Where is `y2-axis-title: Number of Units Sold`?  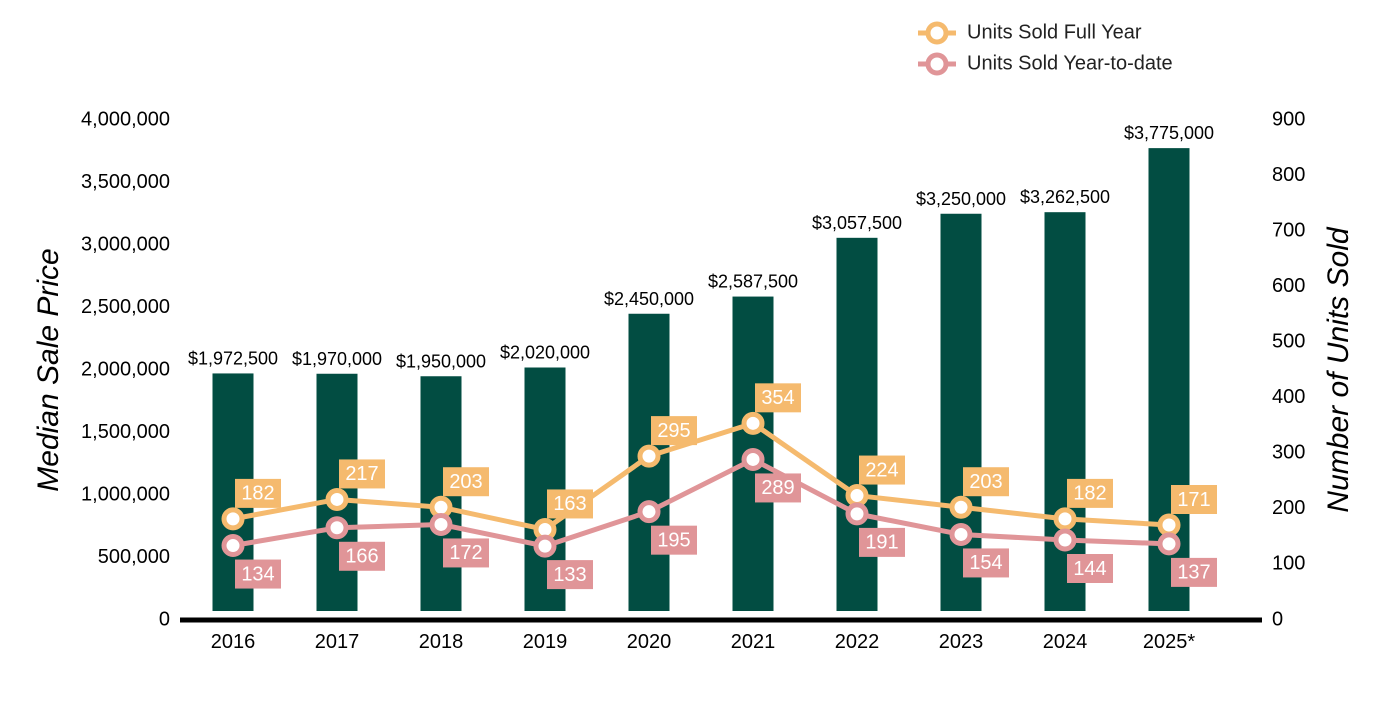 y2-axis-title: Number of Units Sold is located at coordinates (1338, 369).